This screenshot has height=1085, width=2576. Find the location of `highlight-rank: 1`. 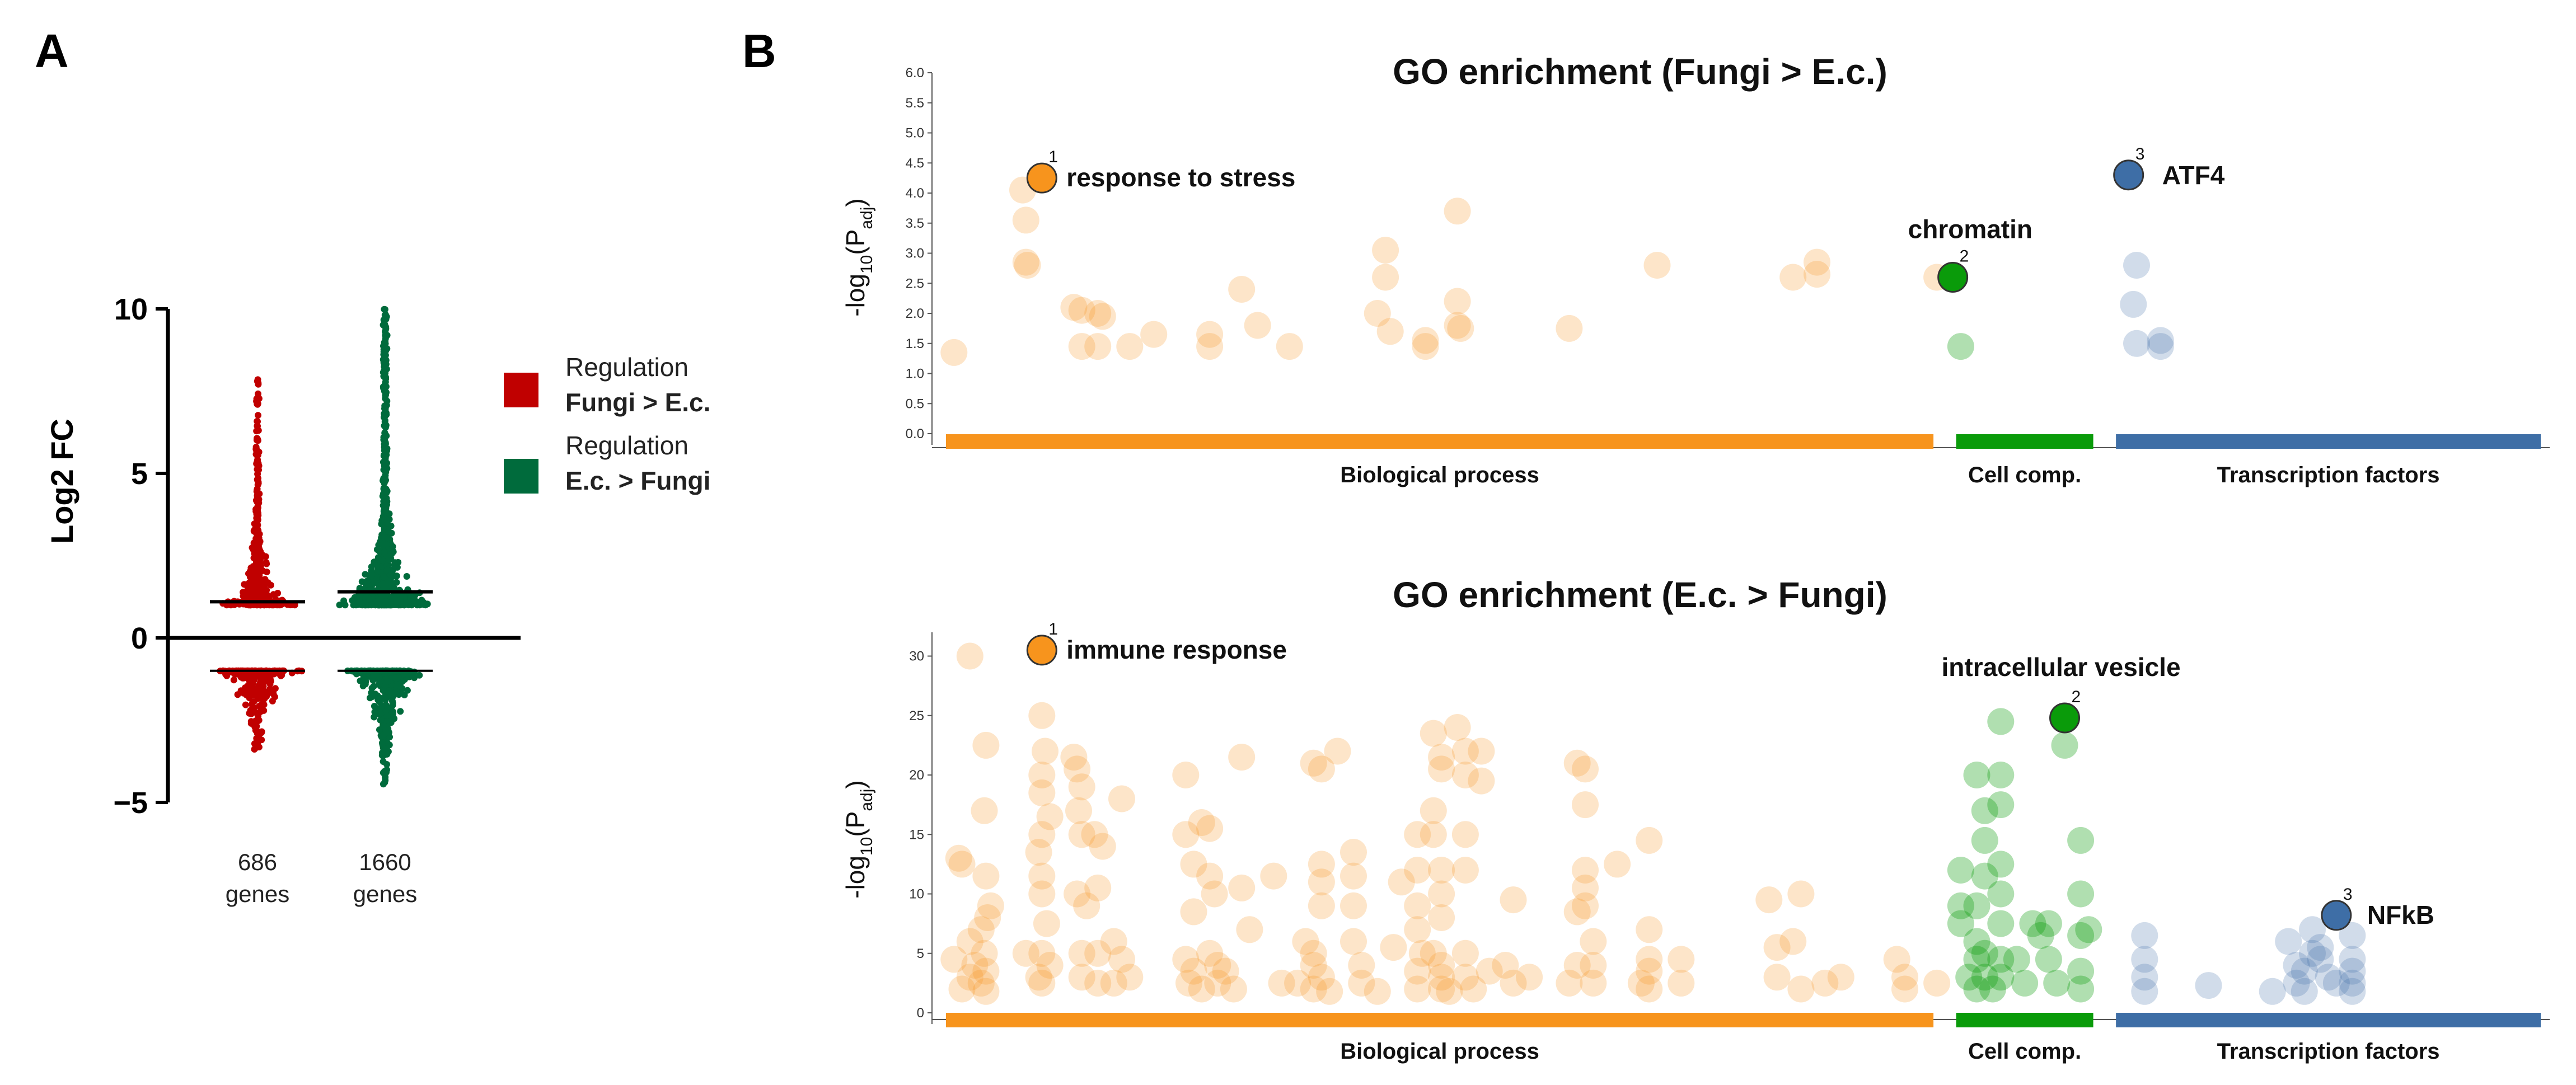

highlight-rank: 1 is located at coordinates (1053, 629).